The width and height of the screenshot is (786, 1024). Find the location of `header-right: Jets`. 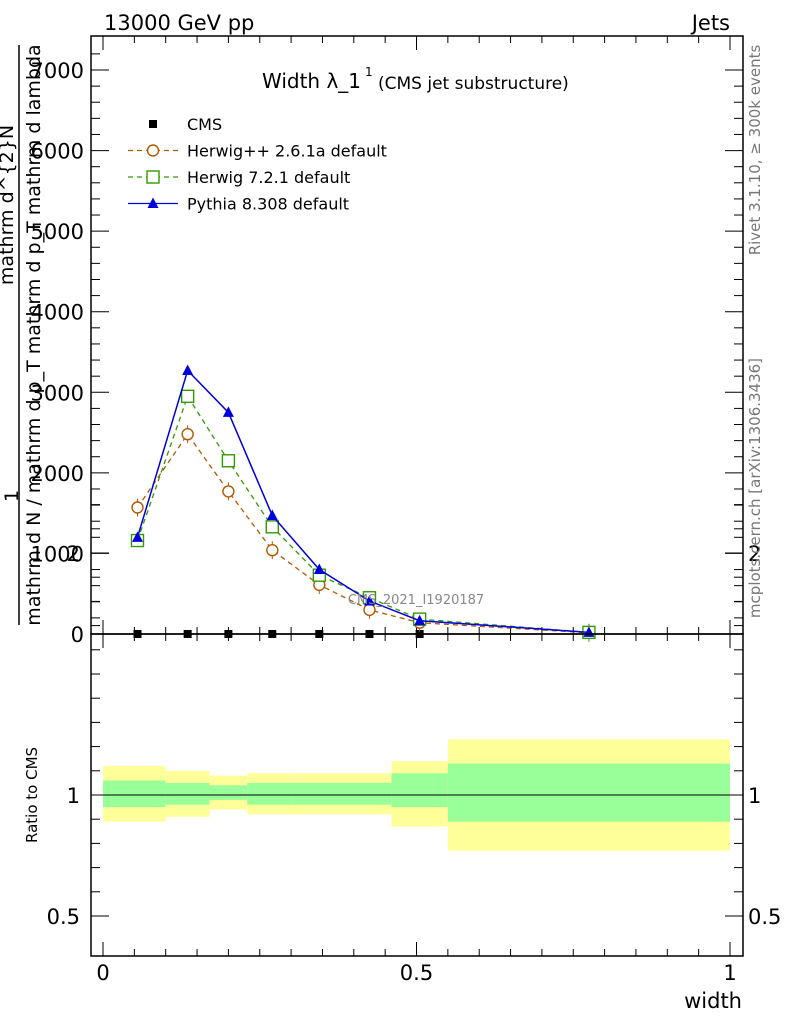

header-right: Jets is located at coordinates (710, 23).